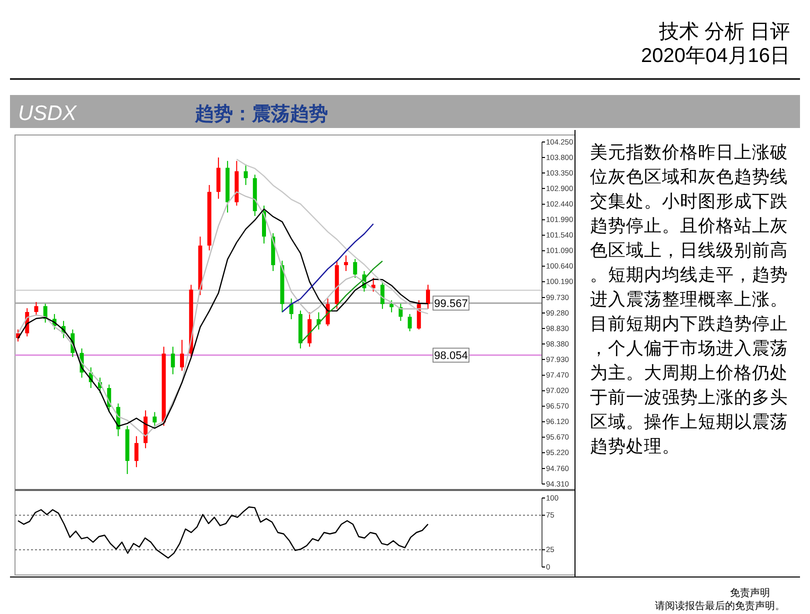 The width and height of the screenshot is (810, 614). Describe the element at coordinates (689, 300) in the screenshot. I see `text: 美元指数价格昨日上涨破位灰色区域和灰色趋势线交集处。小时图形成下跌趋势停止。且价格站上灰色区域上，日线级别前高。短期内均线走平，趋势进入震荡整理概率上涨。目前短期内下跌趋势停止，个人偏于市场进入震荡为主。大周期上价格仍处于前一波强势上涨的多头区域。操作上短期以震荡趋势处理。` at that location.